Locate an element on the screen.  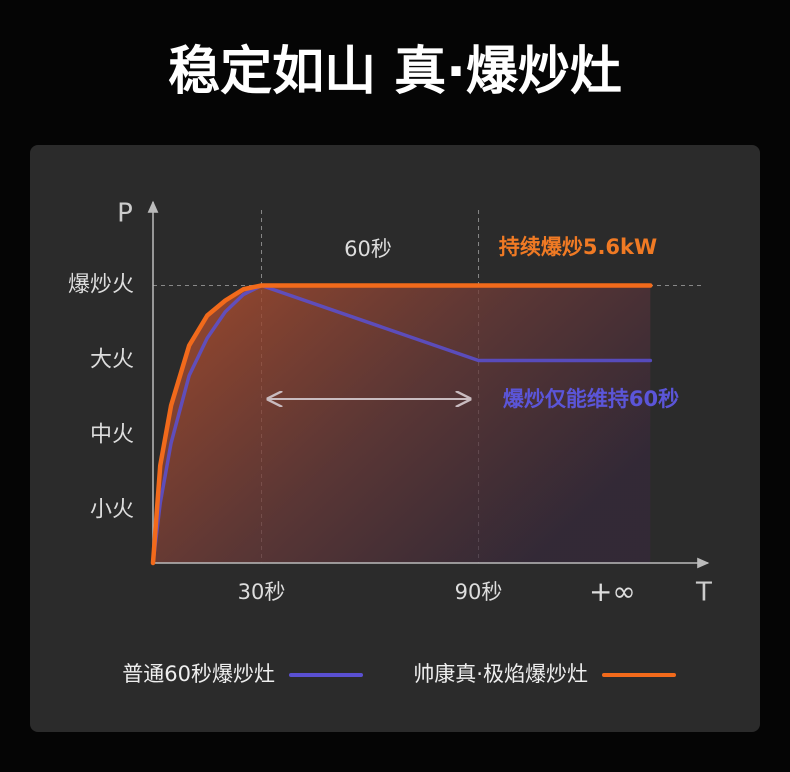
legend-label: 帅康真·极焰爆炒灶 is located at coordinates (500, 674).